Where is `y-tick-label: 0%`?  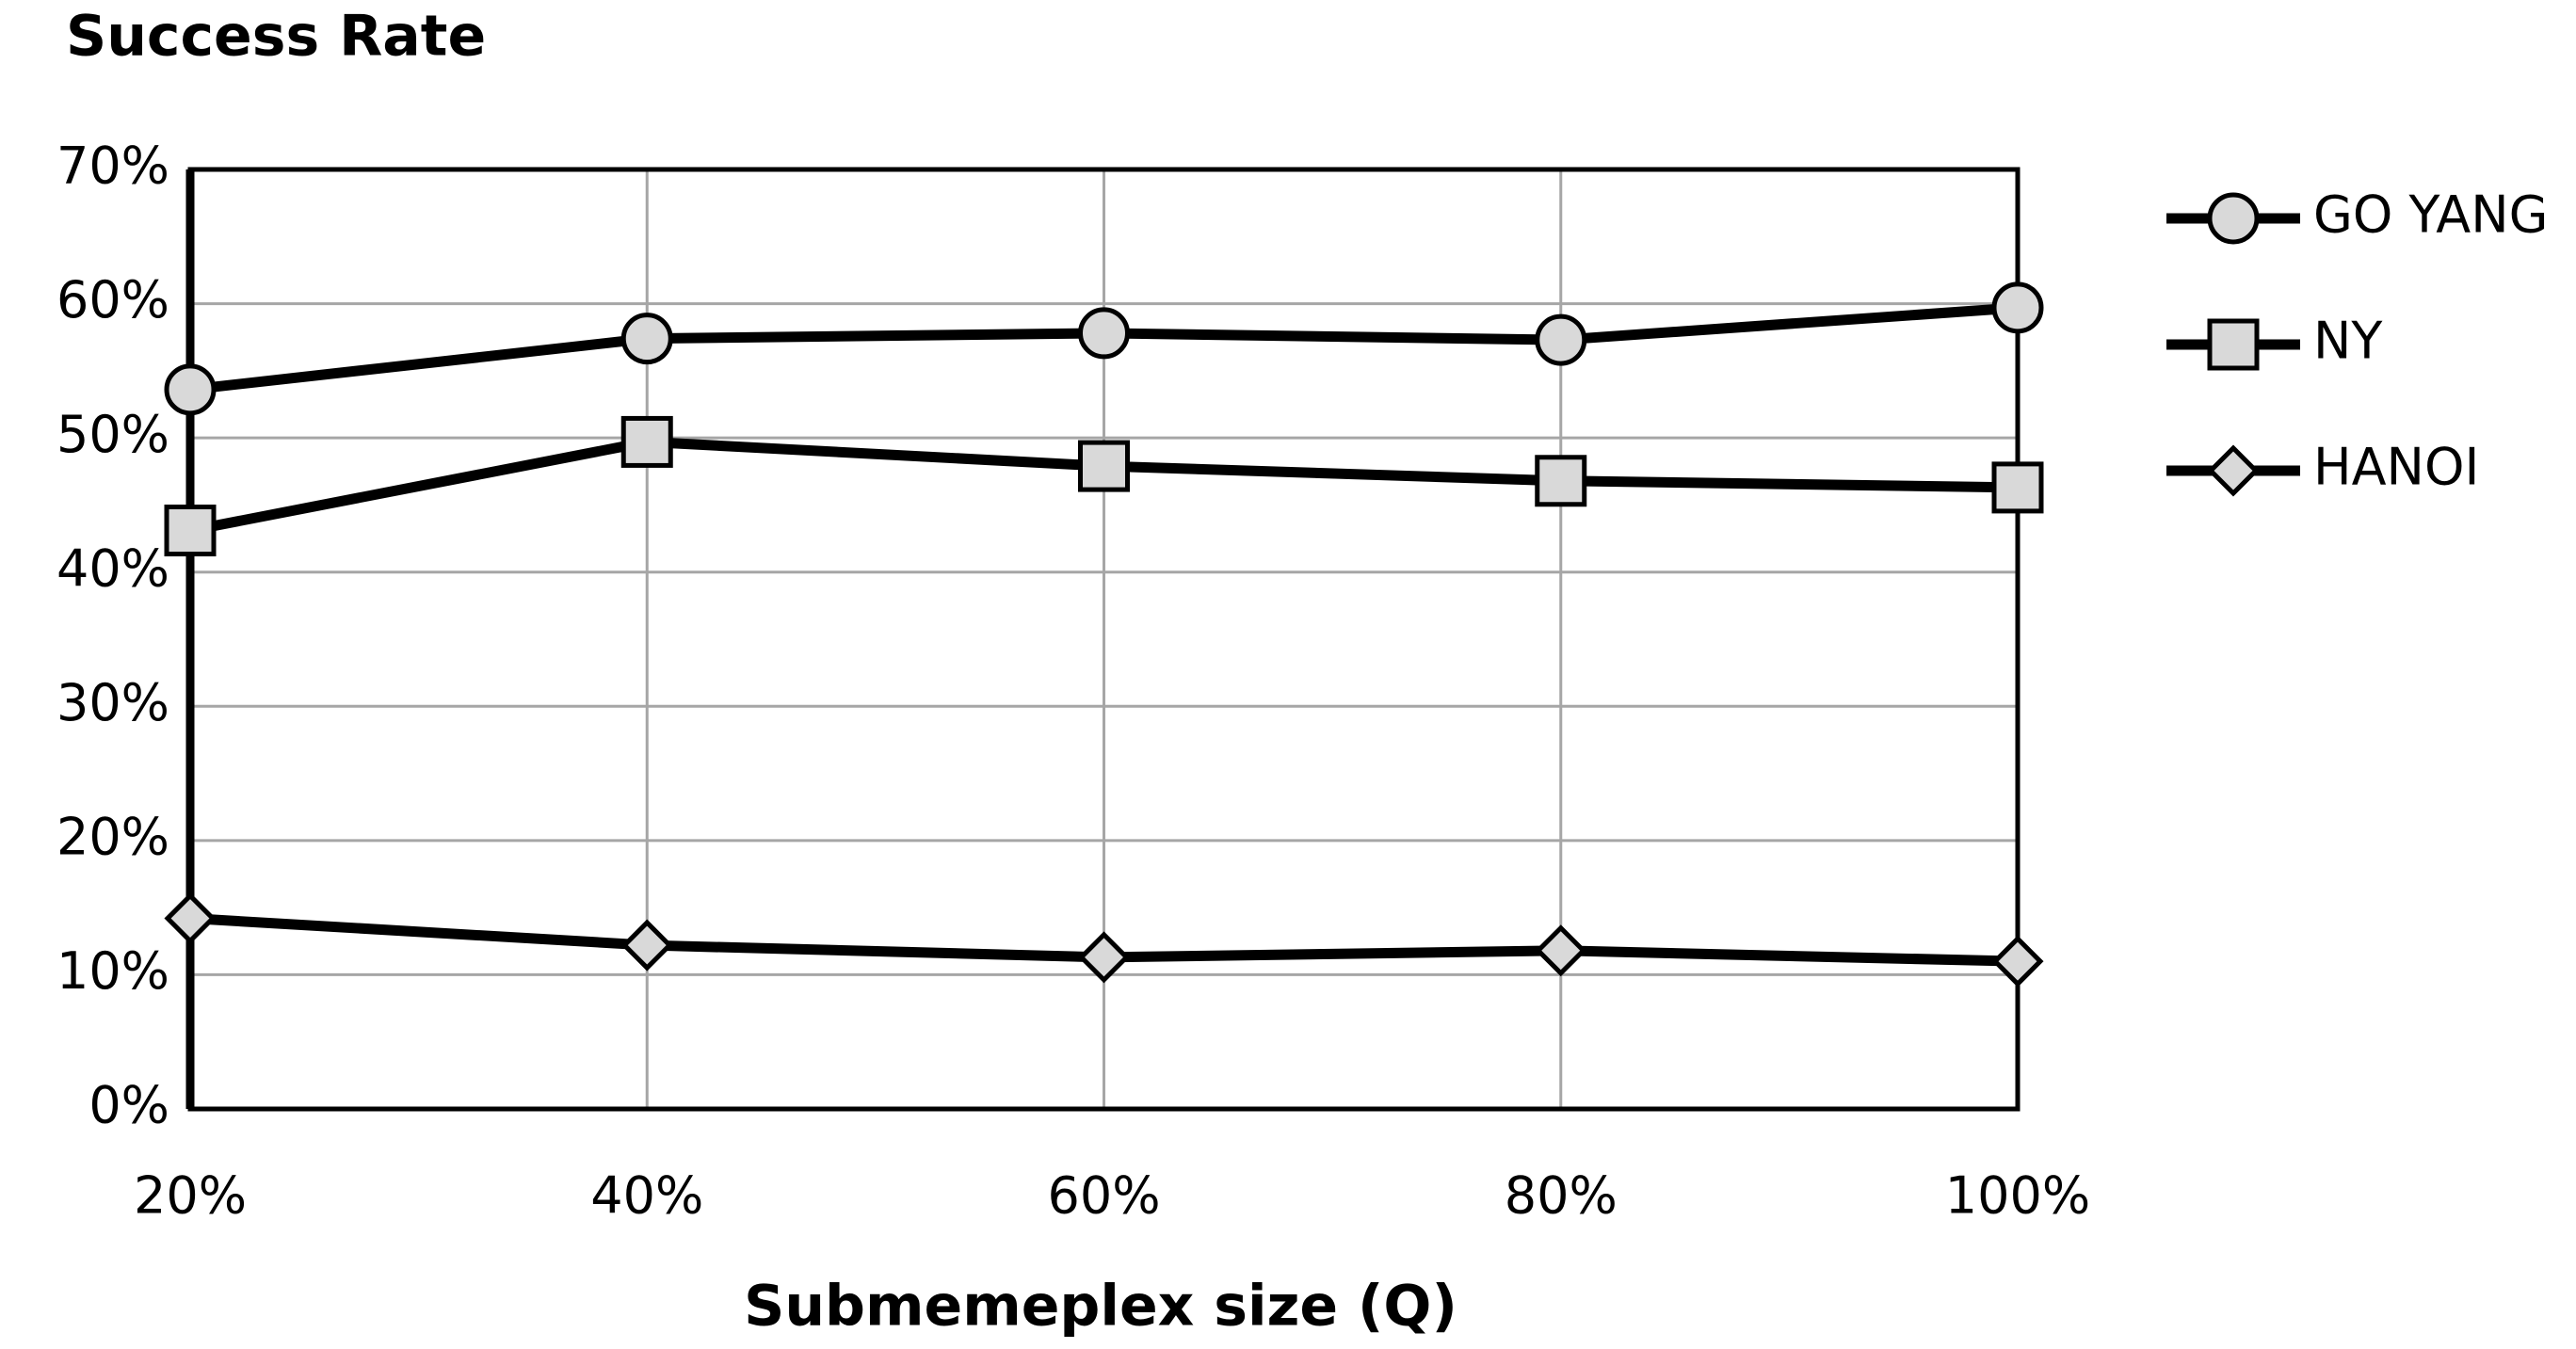
y-tick-label: 0% is located at coordinates (129, 1105).